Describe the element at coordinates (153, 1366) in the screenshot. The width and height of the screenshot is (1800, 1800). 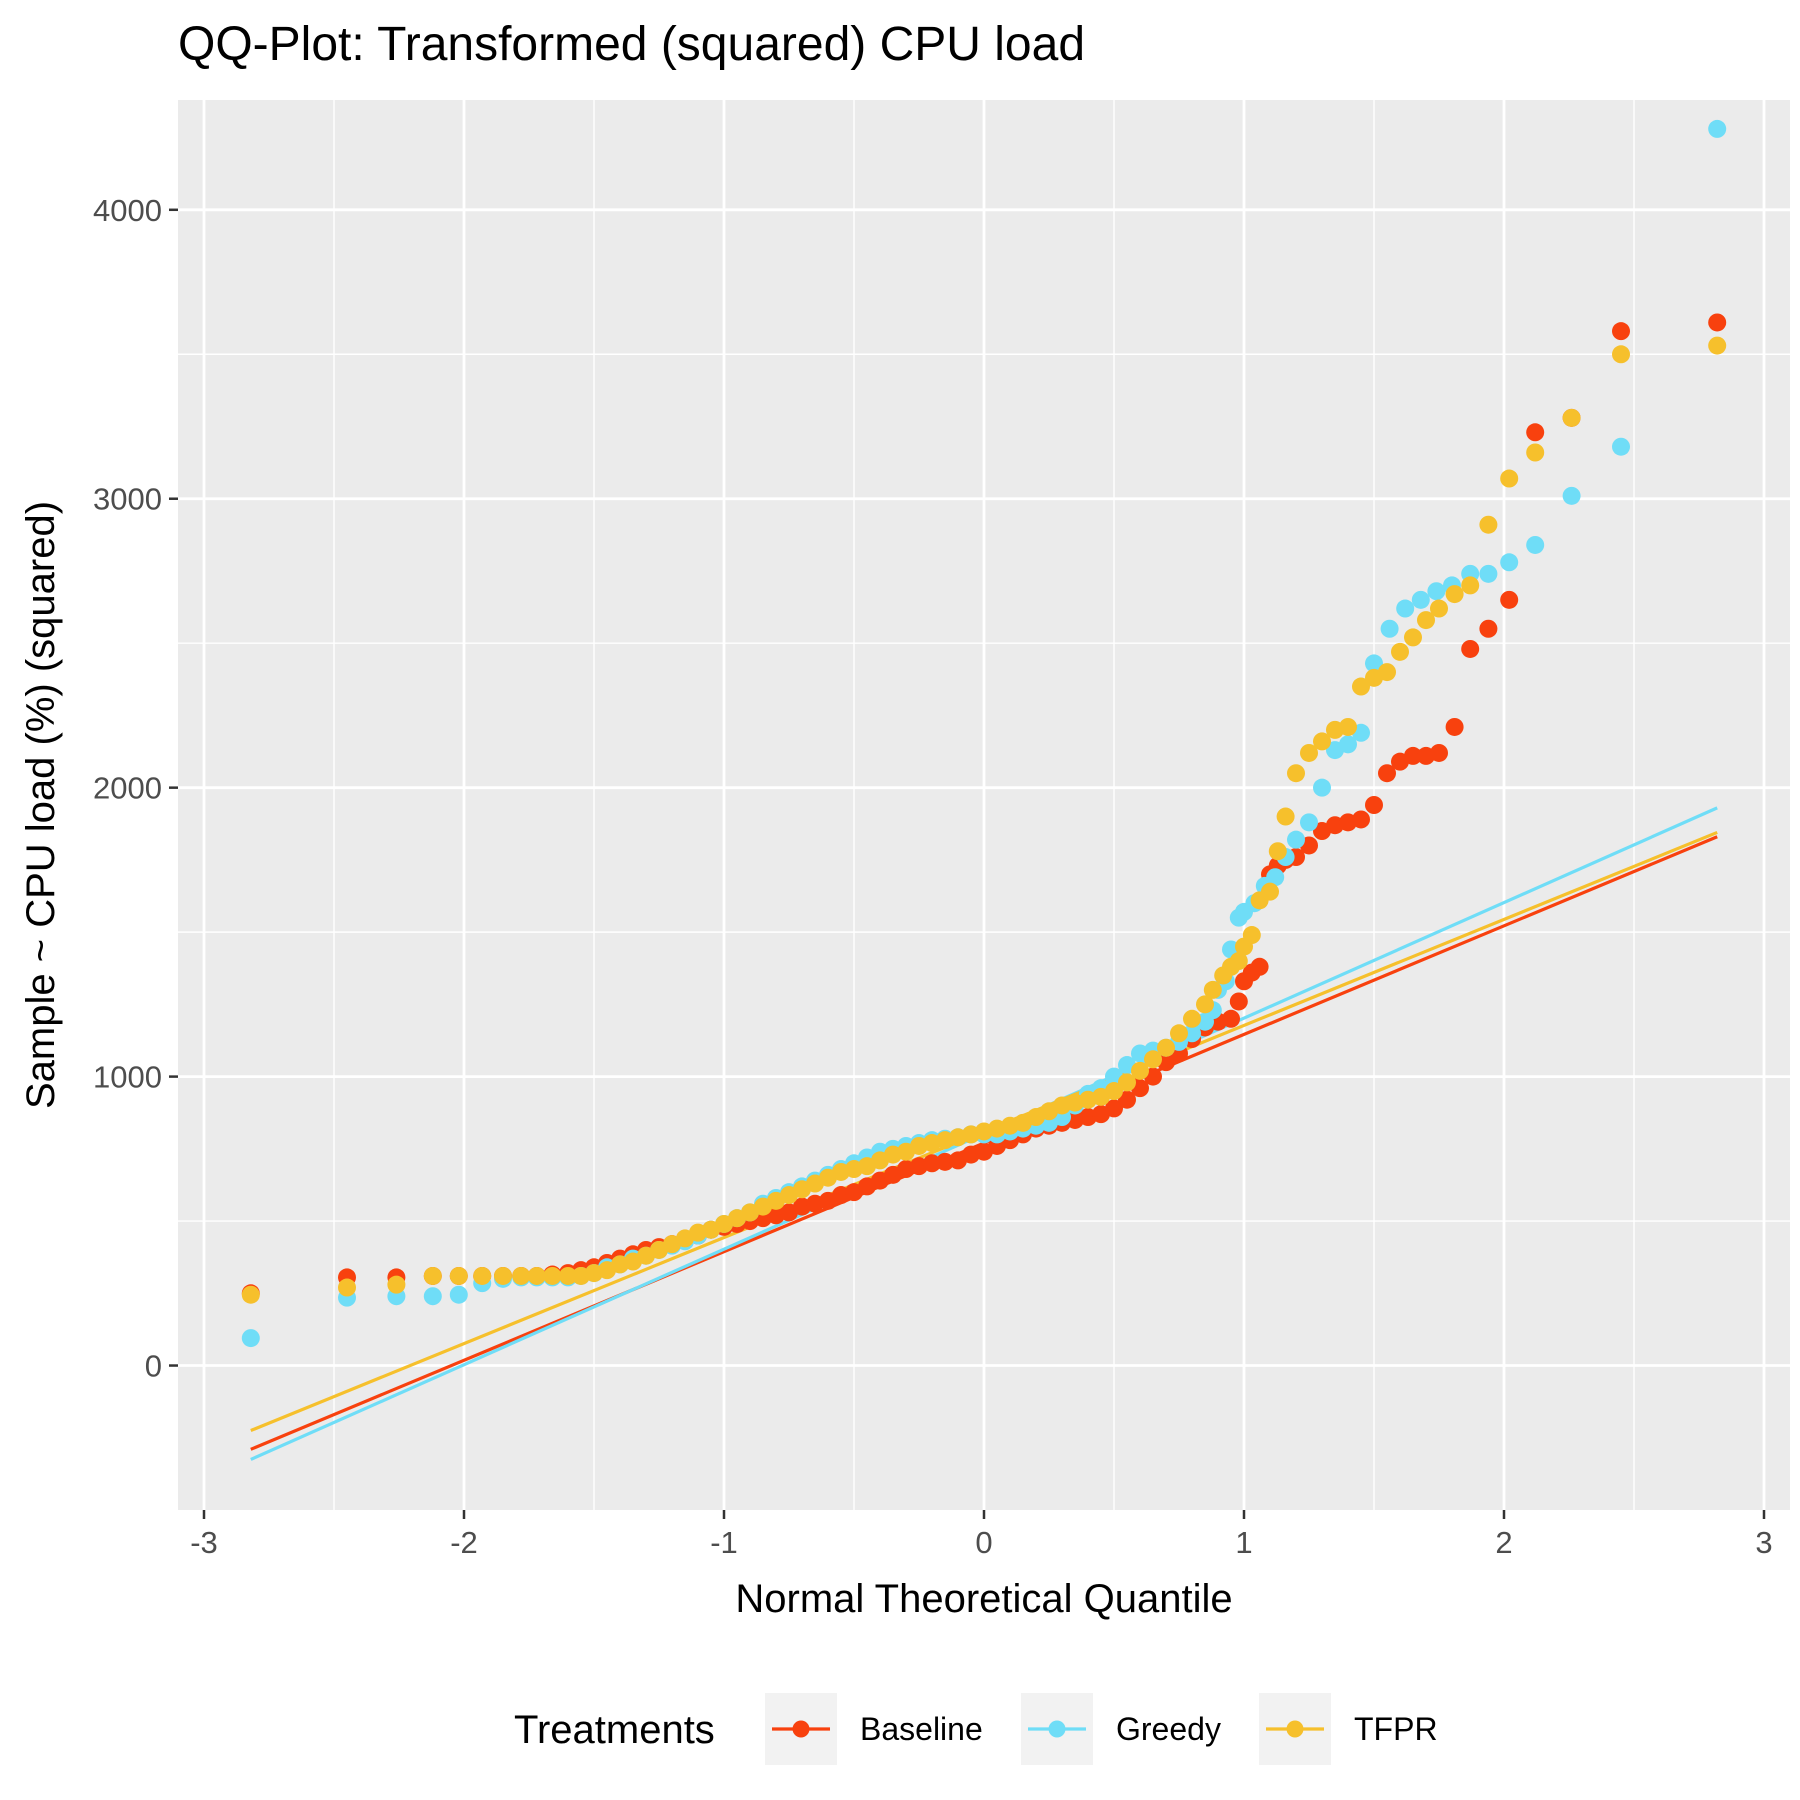
I see `y-tick-label: 0` at that location.